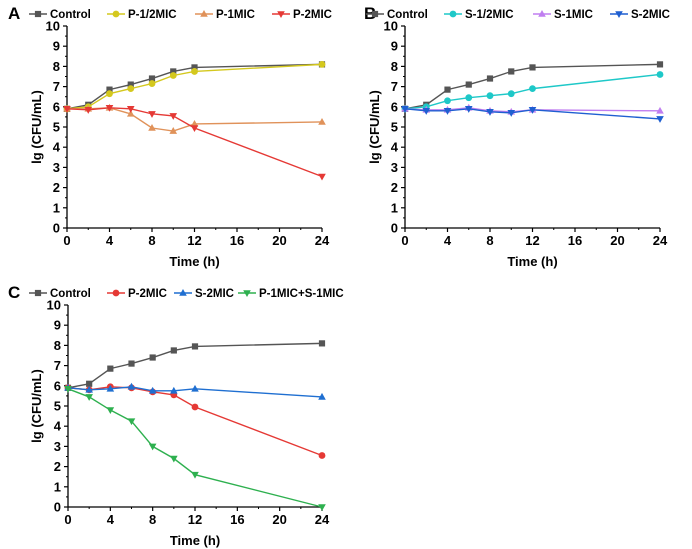 The height and width of the screenshot is (549, 692). What do you see at coordinates (57, 406) in the screenshot?
I see `y-tick-label: 5` at bounding box center [57, 406].